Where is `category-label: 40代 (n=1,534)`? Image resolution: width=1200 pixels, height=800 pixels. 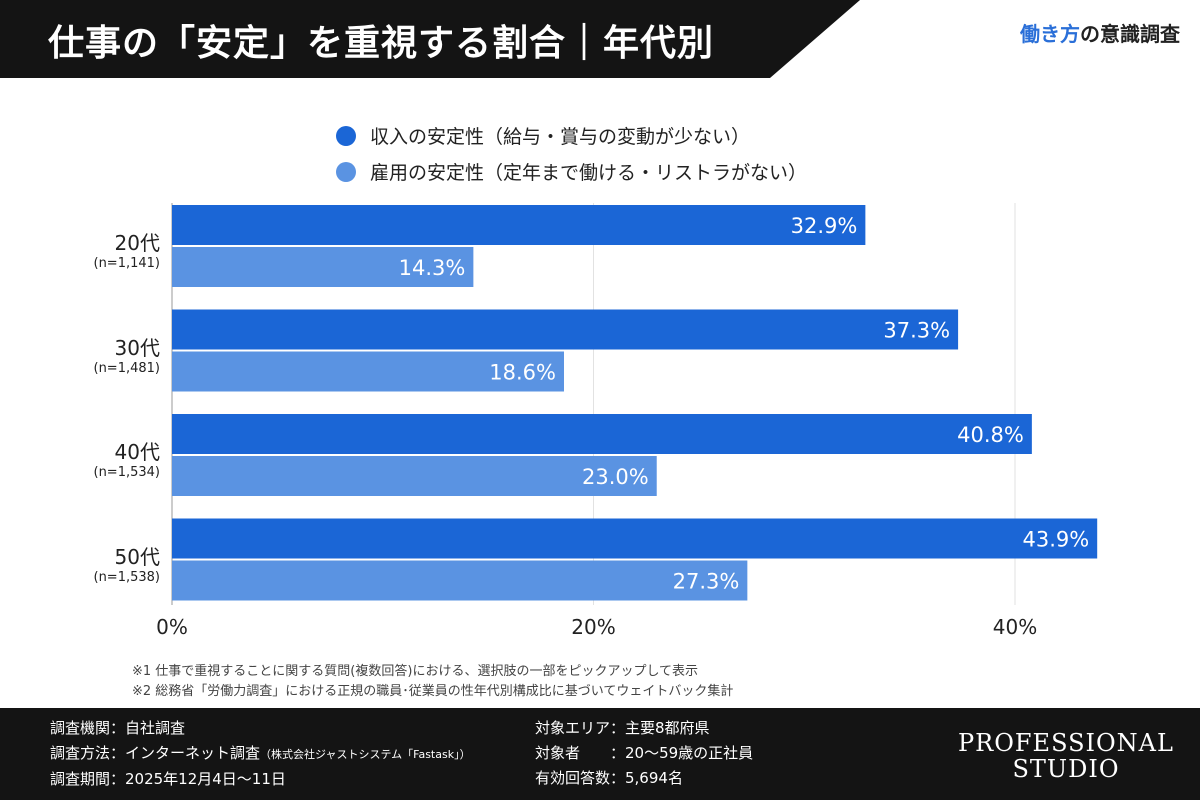
category-label: 40代 (n=1,534) is located at coordinates (80, 458).